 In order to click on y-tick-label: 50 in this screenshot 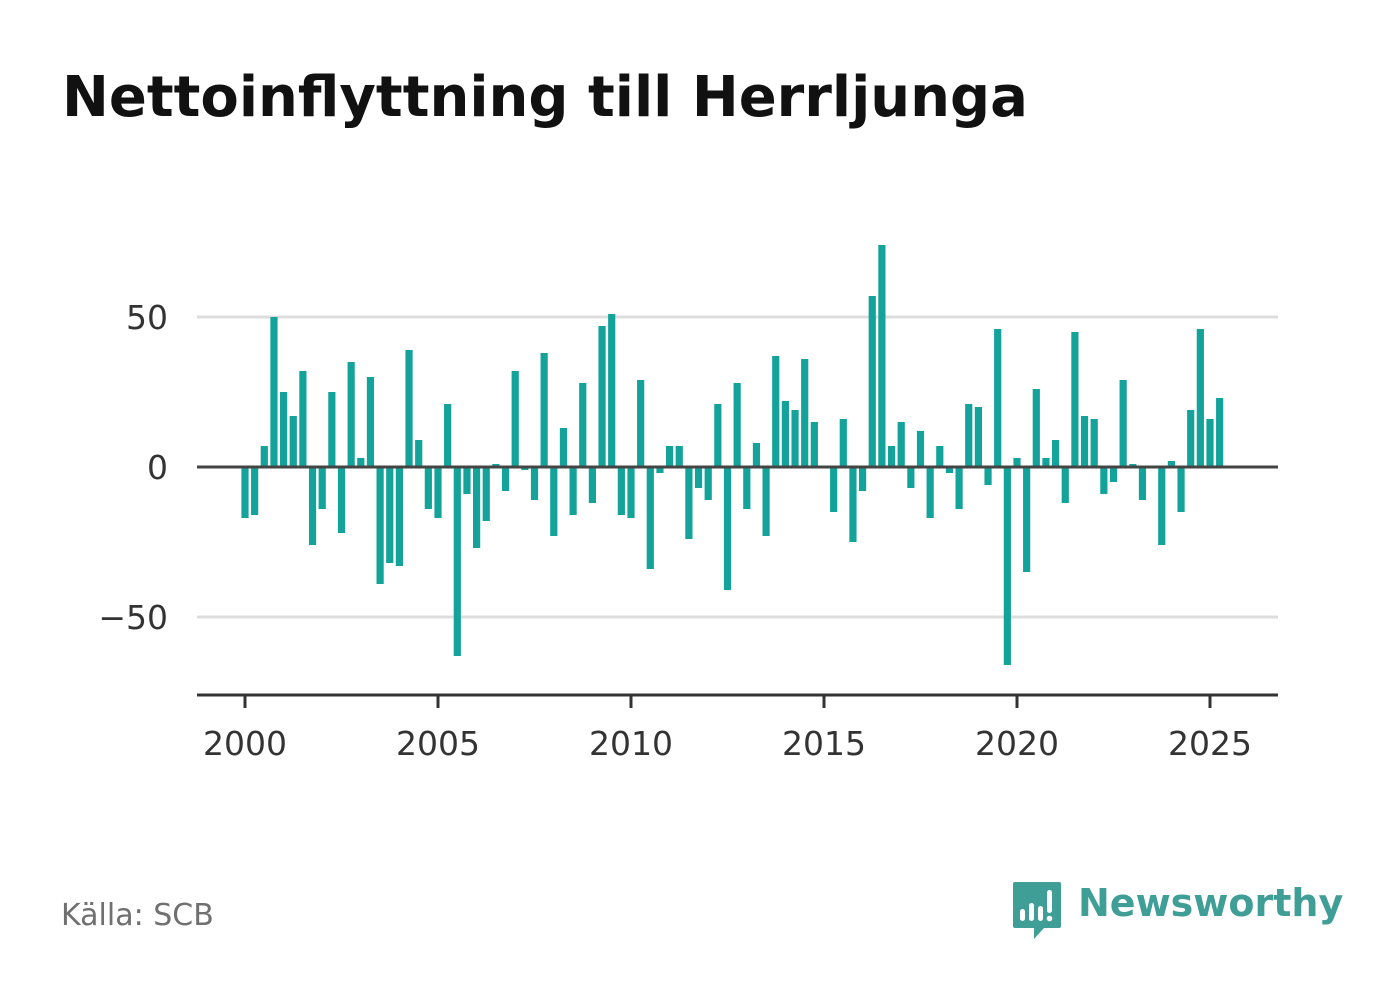, I will do `click(147, 317)`.